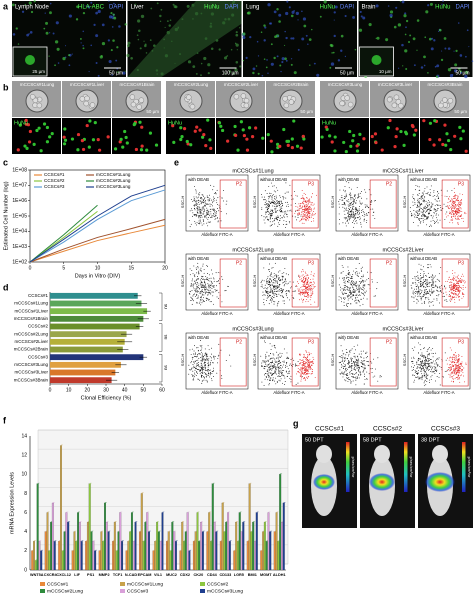 This screenshot has height=599, width=474. I want to click on x-tick-label: 0, so click(30, 268).